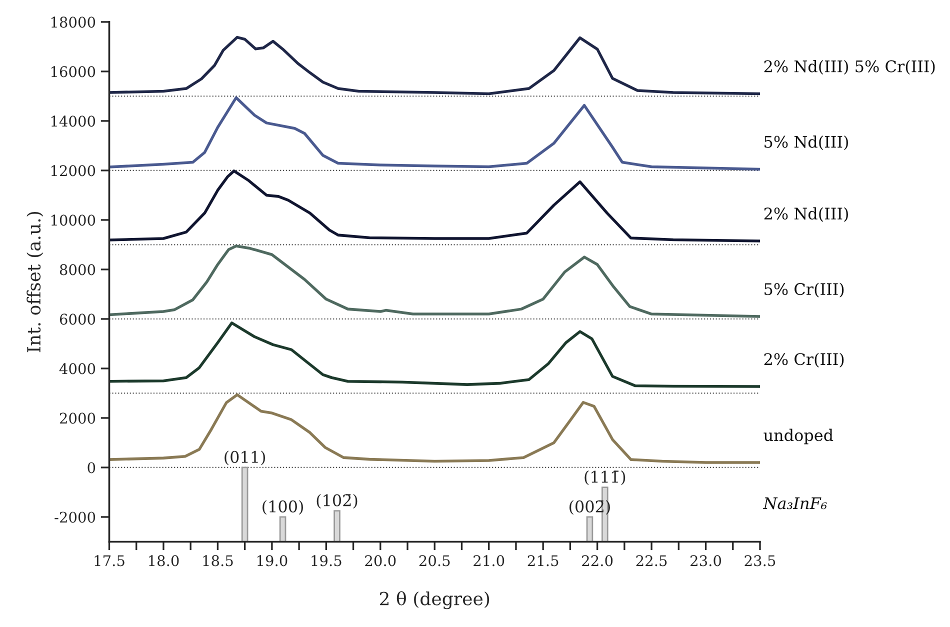 The width and height of the screenshot is (950, 627). I want to click on x-tick-label: 22.5, so click(651, 560).